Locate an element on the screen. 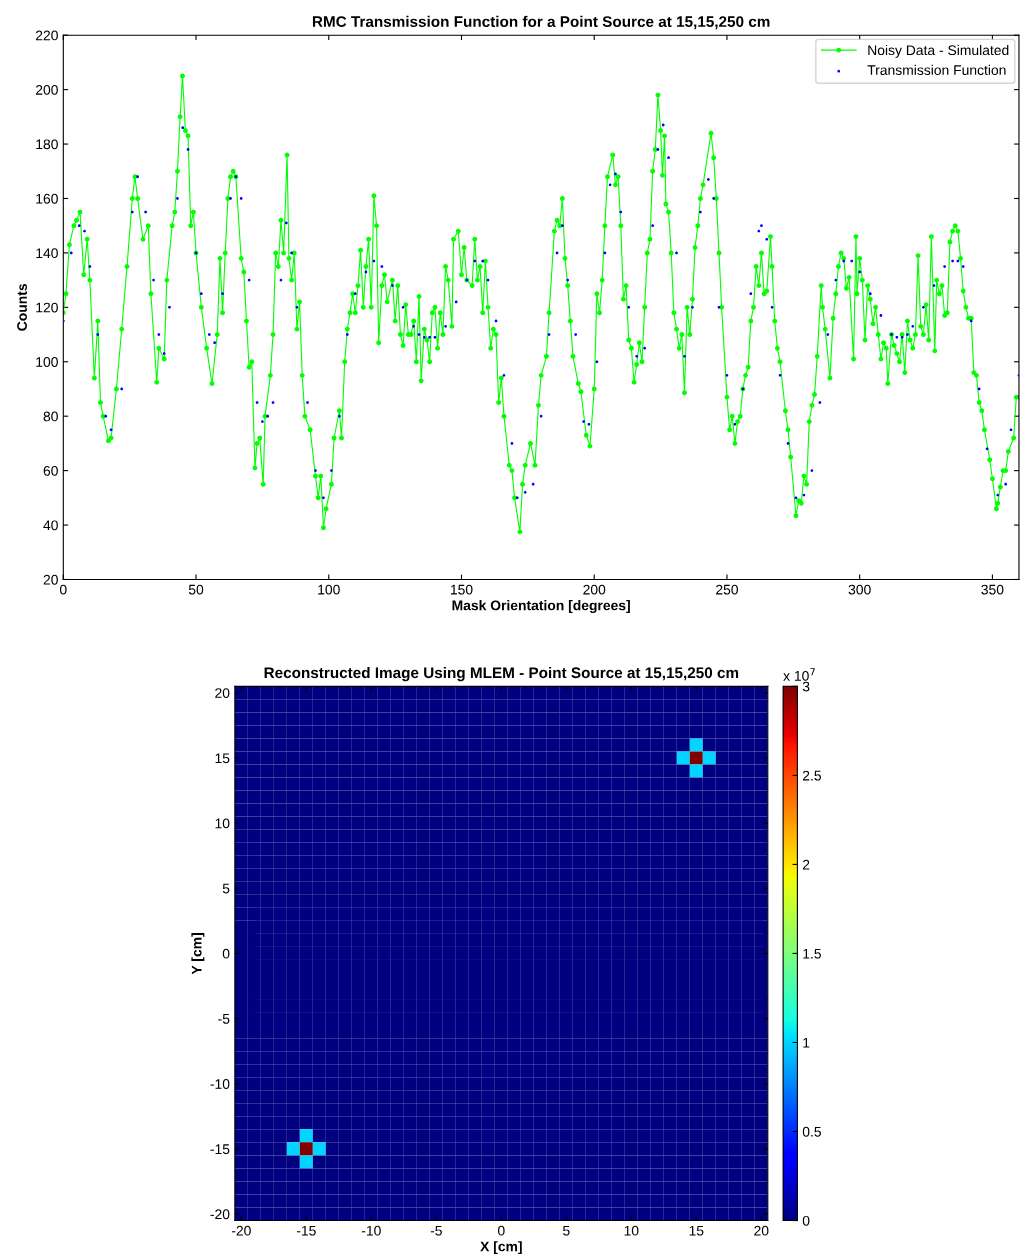 Image resolution: width=1021 pixels, height=1257 pixels. legend-label: Transmission Function is located at coordinates (936, 70).